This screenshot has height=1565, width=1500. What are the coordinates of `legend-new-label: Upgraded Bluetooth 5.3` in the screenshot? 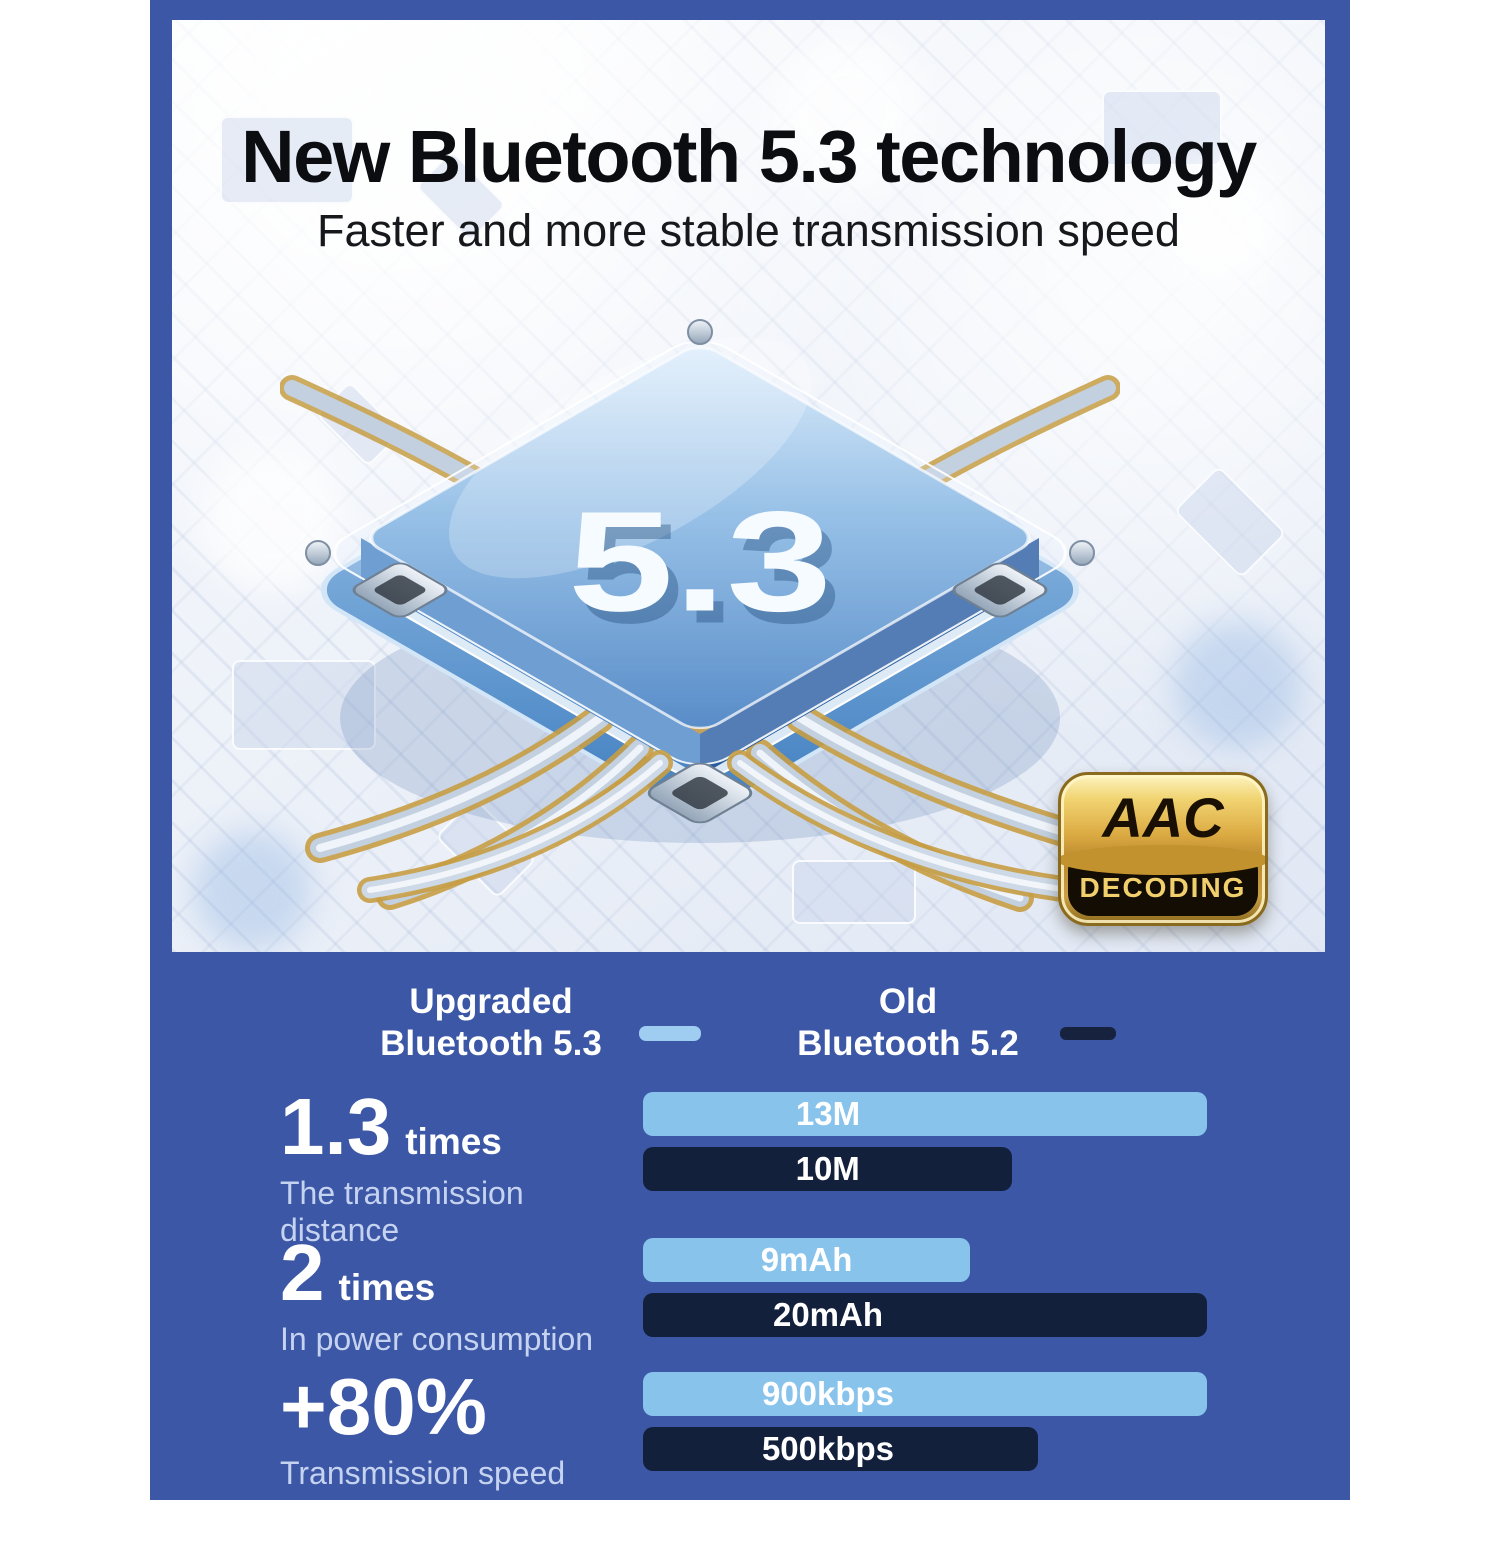 It's located at (491, 1023).